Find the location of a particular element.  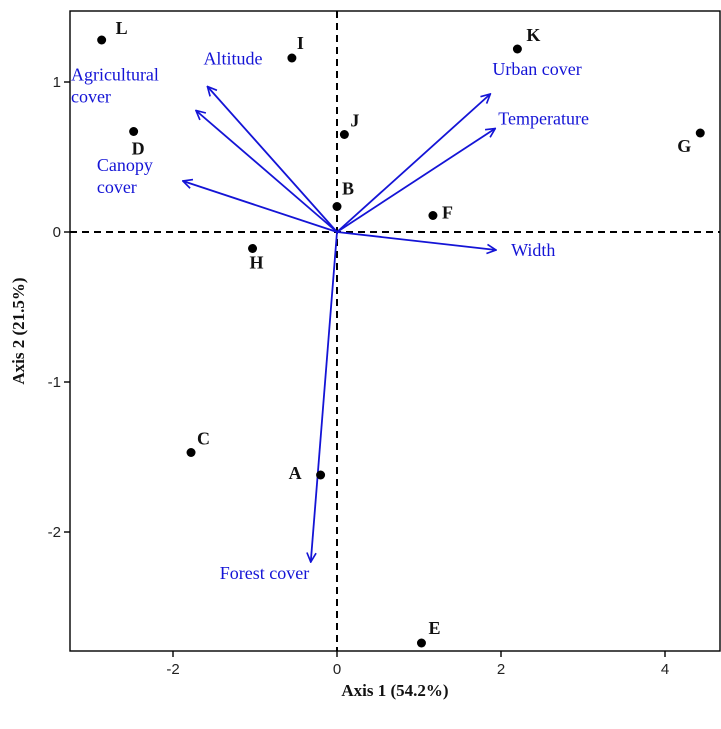

vector-label-urban-cover: Urban cover is located at coordinates (536, 69).